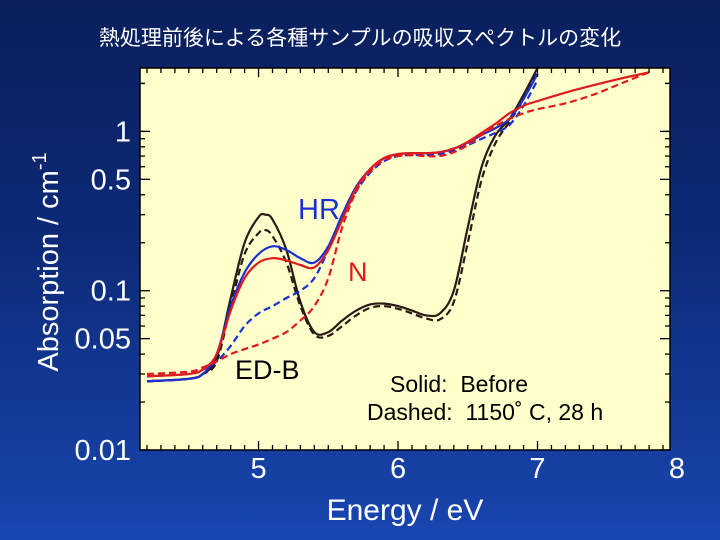 This screenshot has height=540, width=720. I want to click on y-tick-label: 0.1, so click(111, 292).